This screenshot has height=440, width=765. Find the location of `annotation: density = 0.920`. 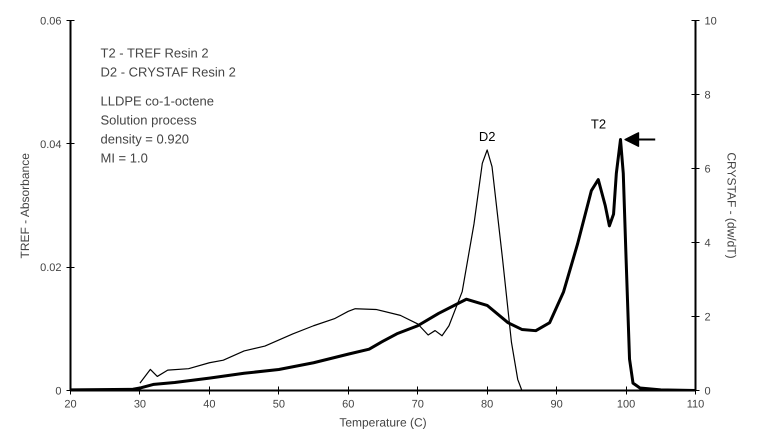

annotation: density = 0.920 is located at coordinates (145, 139).